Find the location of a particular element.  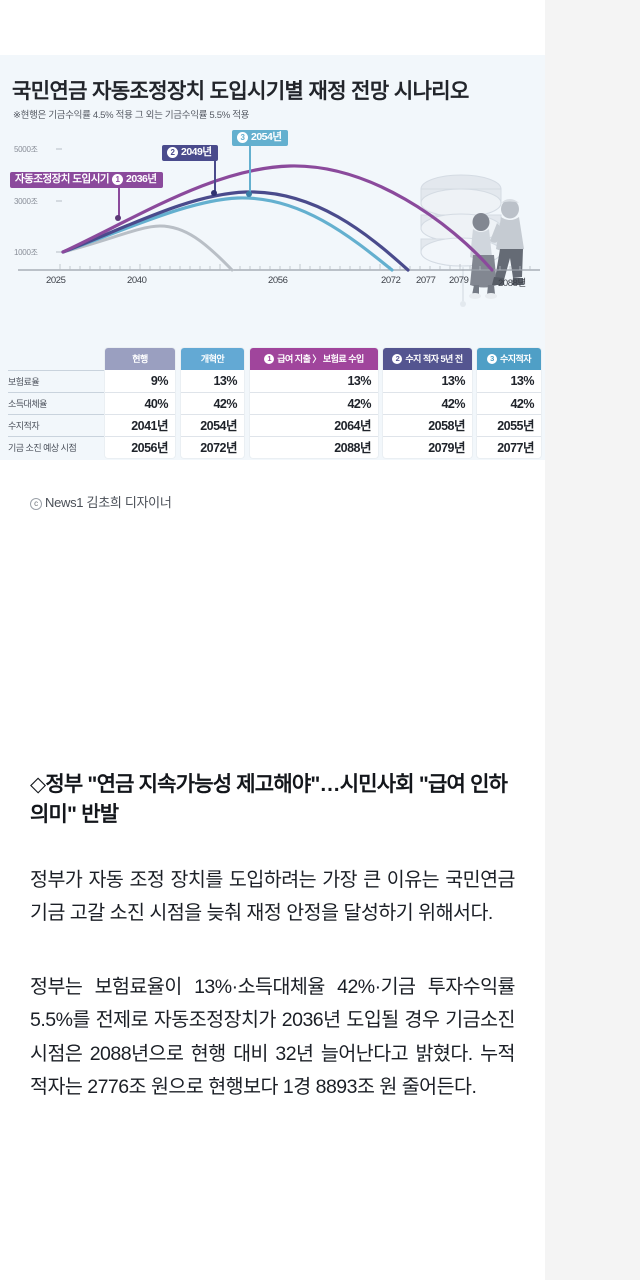

photo-credit-text: News1 김초희 디자이너 is located at coordinates (108, 502).